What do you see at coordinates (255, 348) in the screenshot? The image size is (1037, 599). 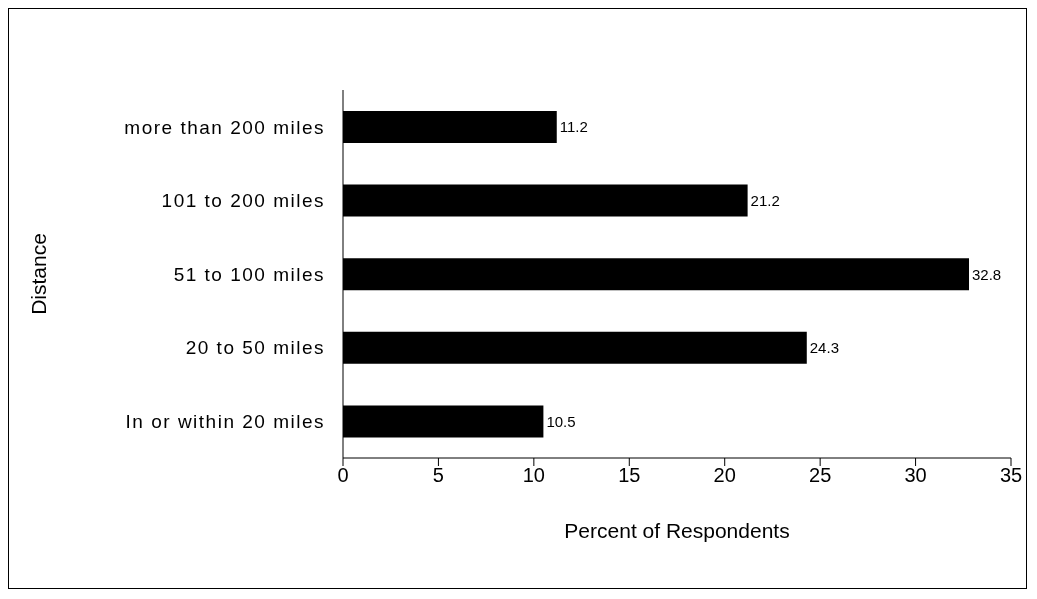 I see `y-tick-label: 20 to 50 miles` at bounding box center [255, 348].